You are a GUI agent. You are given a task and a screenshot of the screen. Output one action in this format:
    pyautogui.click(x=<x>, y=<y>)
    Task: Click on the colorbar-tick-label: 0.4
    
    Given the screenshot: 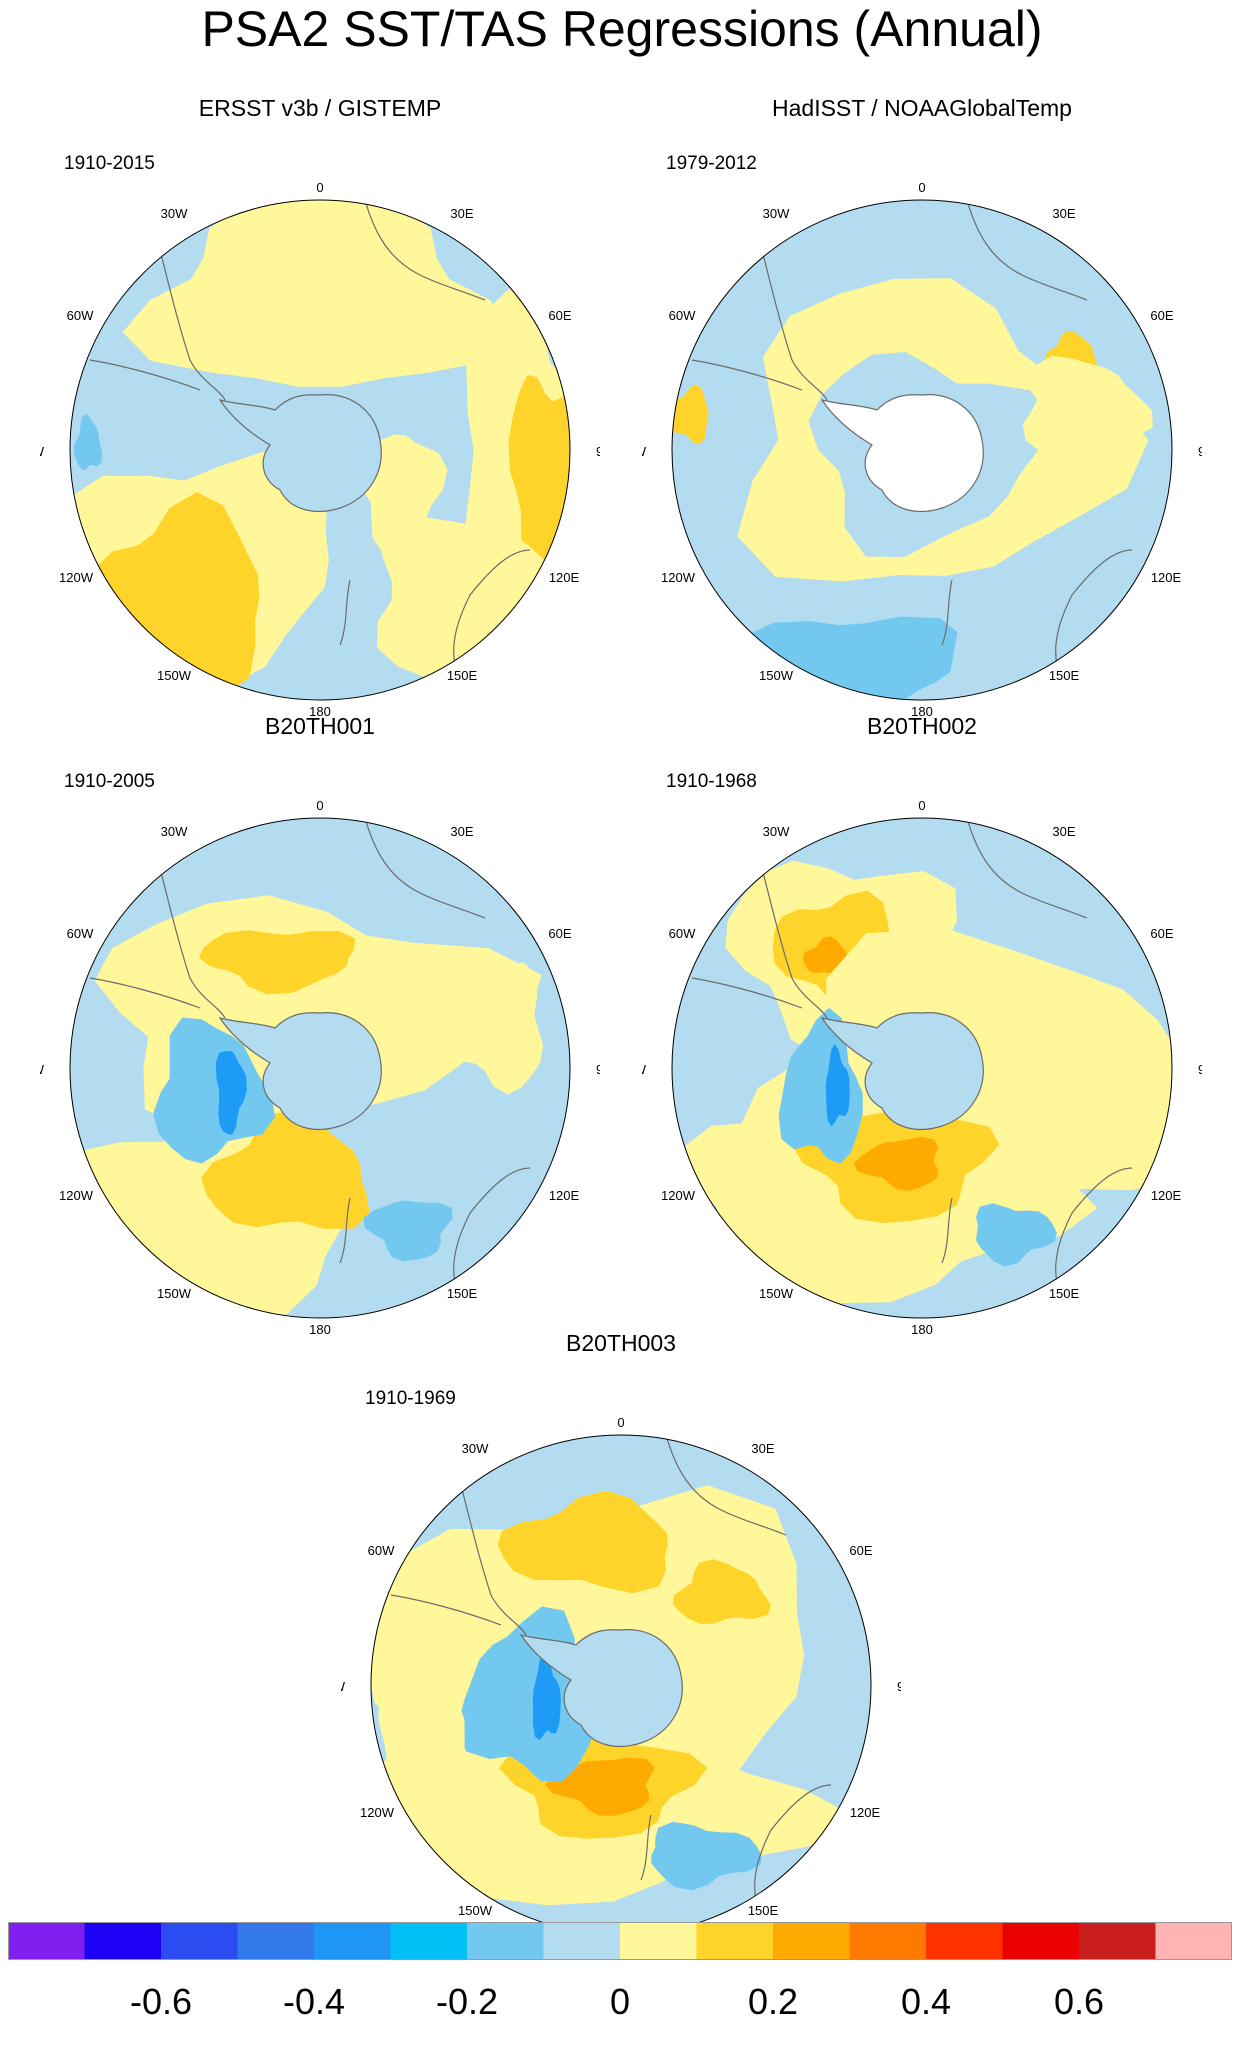 What is the action you would take?
    pyautogui.click(x=926, y=2001)
    